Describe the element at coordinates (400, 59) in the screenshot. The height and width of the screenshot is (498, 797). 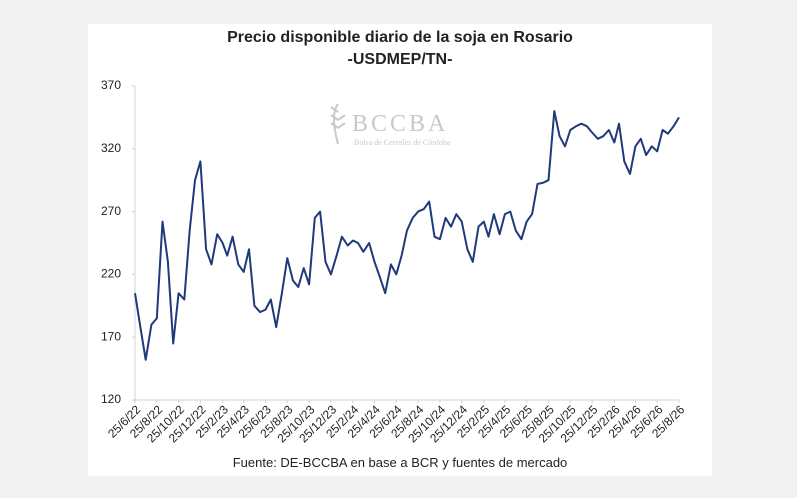
I see `chart-subtitle: -USDMEP/TN-` at that location.